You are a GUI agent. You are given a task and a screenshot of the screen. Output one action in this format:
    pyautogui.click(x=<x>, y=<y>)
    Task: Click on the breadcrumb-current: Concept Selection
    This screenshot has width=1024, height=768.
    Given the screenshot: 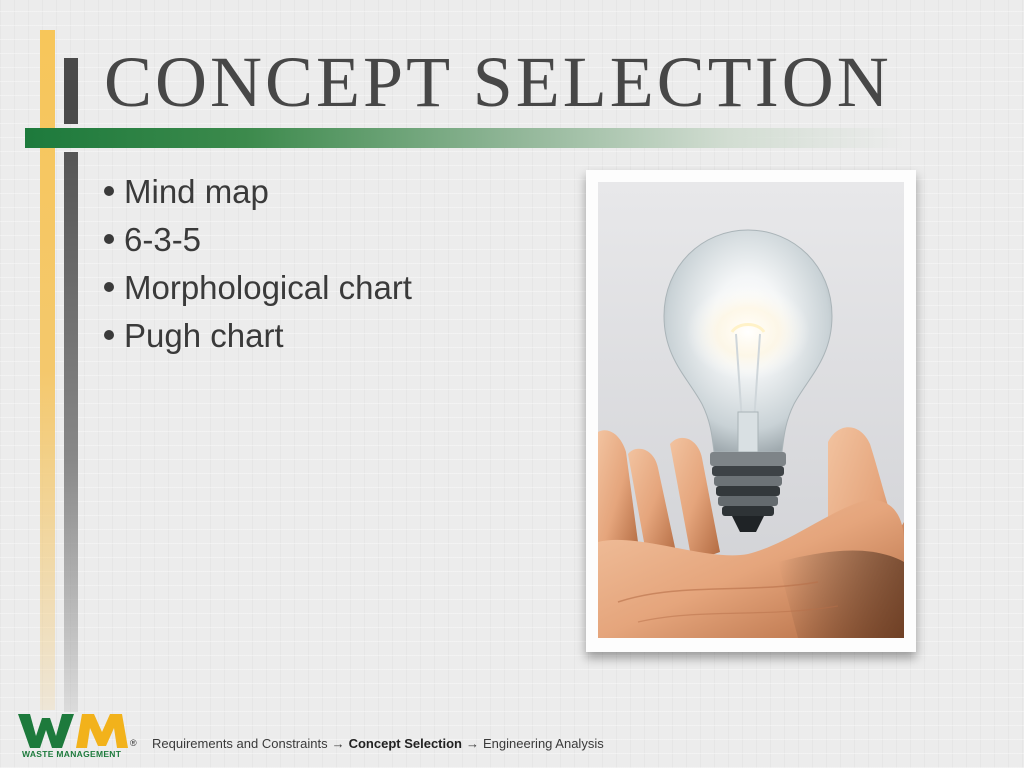 What is the action you would take?
    pyautogui.click(x=405, y=743)
    